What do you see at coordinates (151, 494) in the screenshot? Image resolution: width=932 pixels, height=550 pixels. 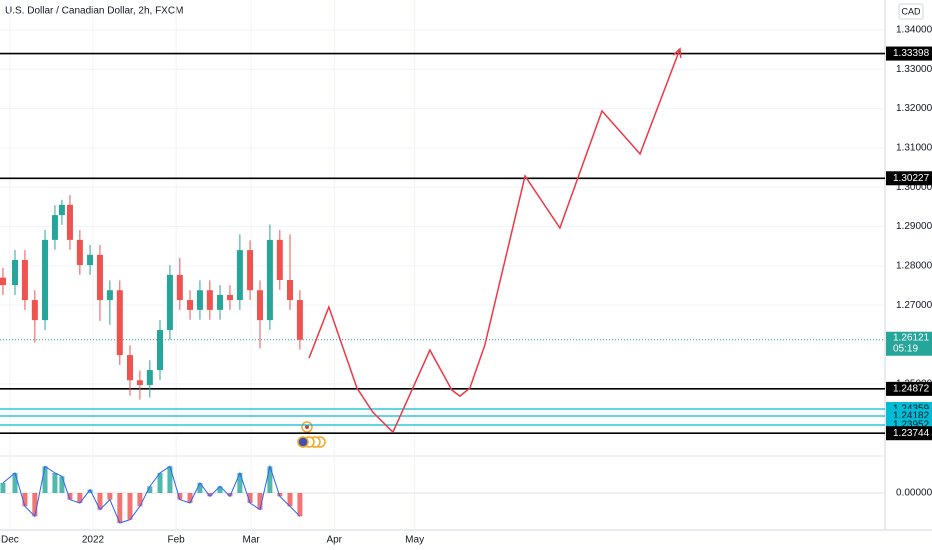 I see `osc-line` at bounding box center [151, 494].